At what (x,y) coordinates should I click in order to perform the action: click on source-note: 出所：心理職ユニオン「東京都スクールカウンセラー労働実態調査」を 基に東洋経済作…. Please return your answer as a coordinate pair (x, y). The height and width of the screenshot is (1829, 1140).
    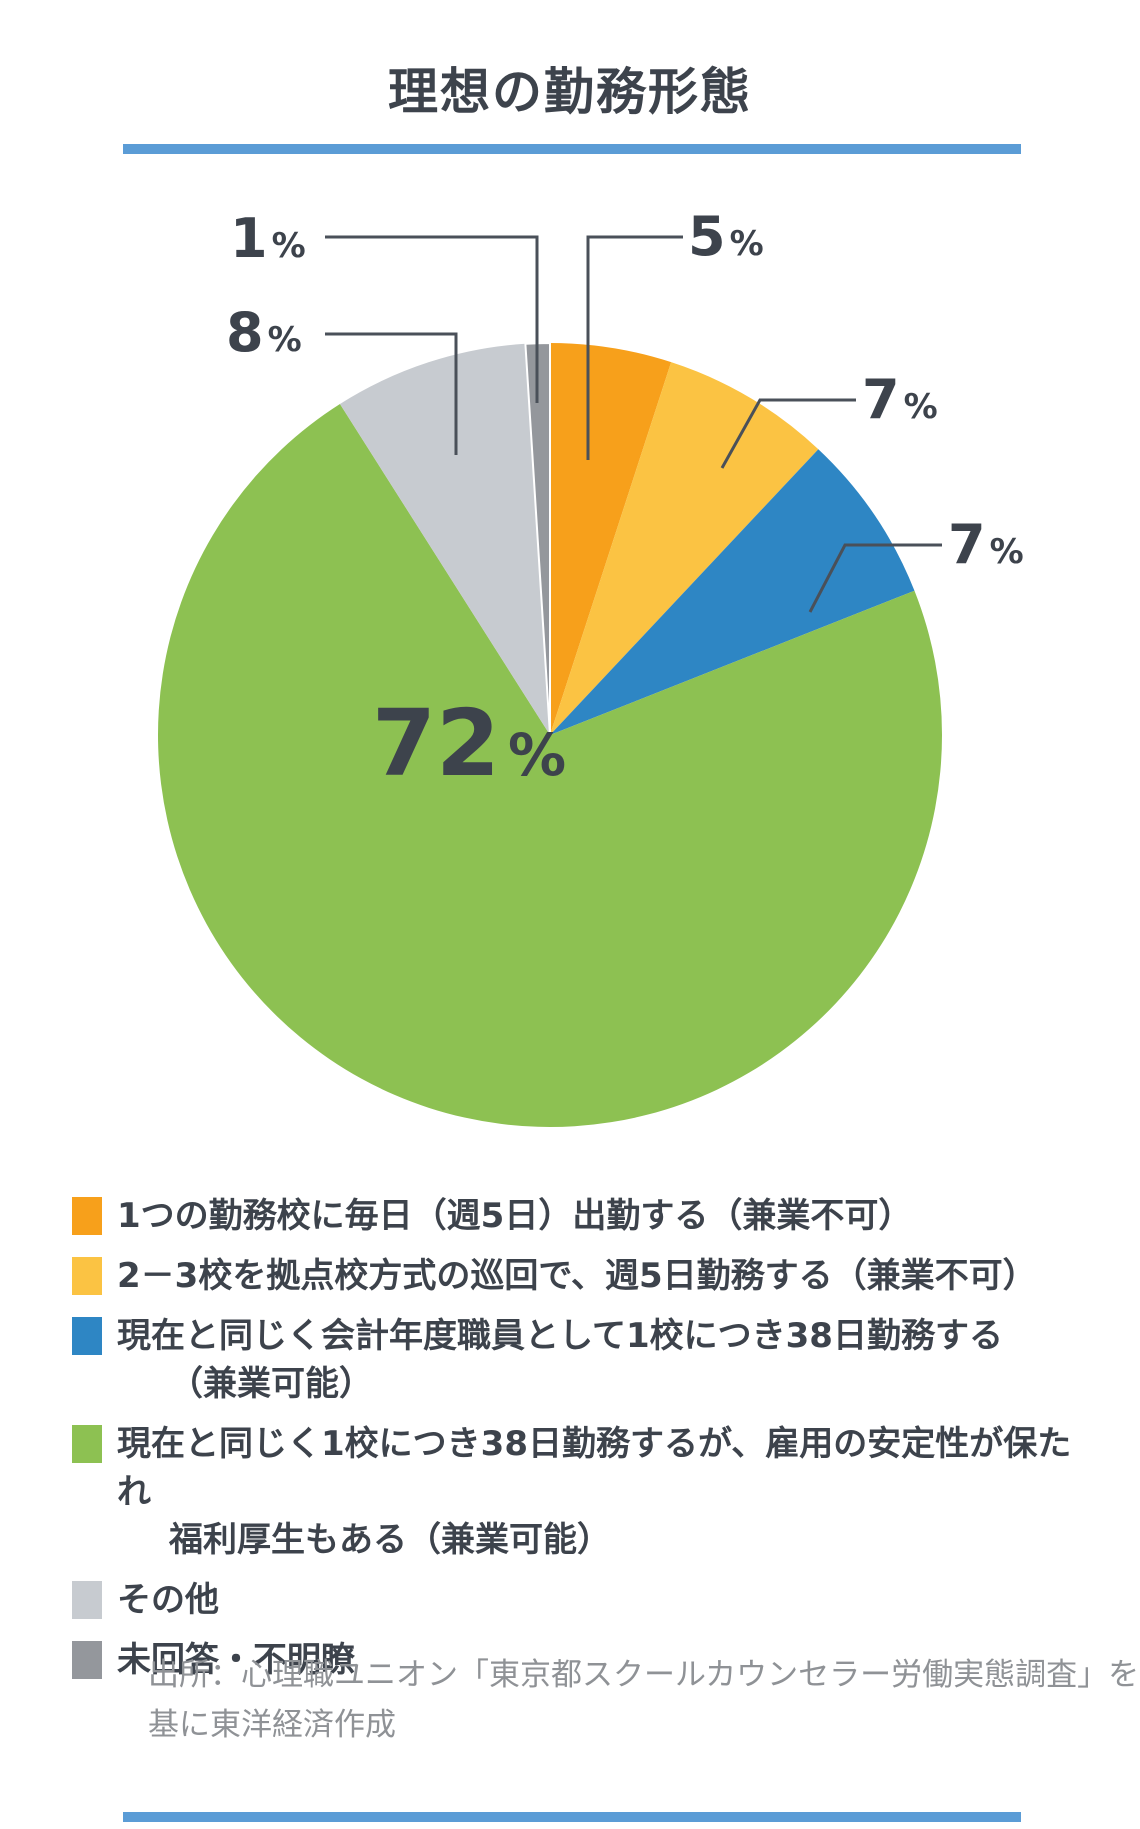
    Looking at the image, I should click on (643, 1700).